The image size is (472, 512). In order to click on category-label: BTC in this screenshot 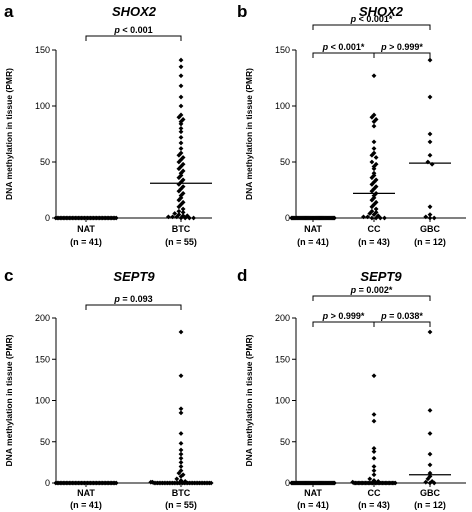, I will do `click(181, 229)`.